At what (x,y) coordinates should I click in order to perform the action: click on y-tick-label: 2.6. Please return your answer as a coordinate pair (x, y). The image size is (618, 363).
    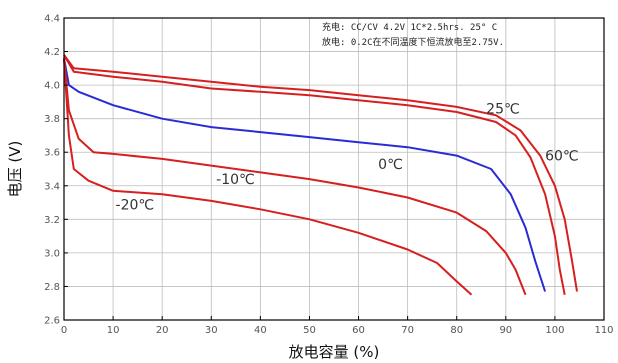
    Looking at the image, I should click on (52, 321).